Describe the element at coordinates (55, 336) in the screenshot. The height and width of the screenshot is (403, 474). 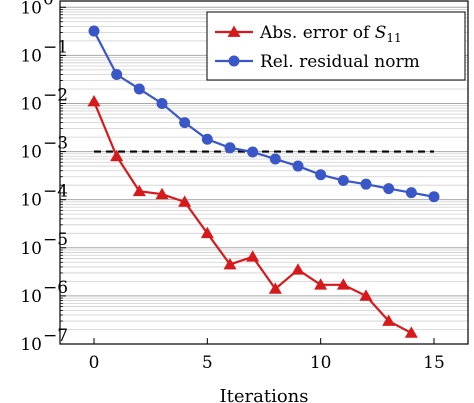
I see `y-tick-exponent: −7` at that location.